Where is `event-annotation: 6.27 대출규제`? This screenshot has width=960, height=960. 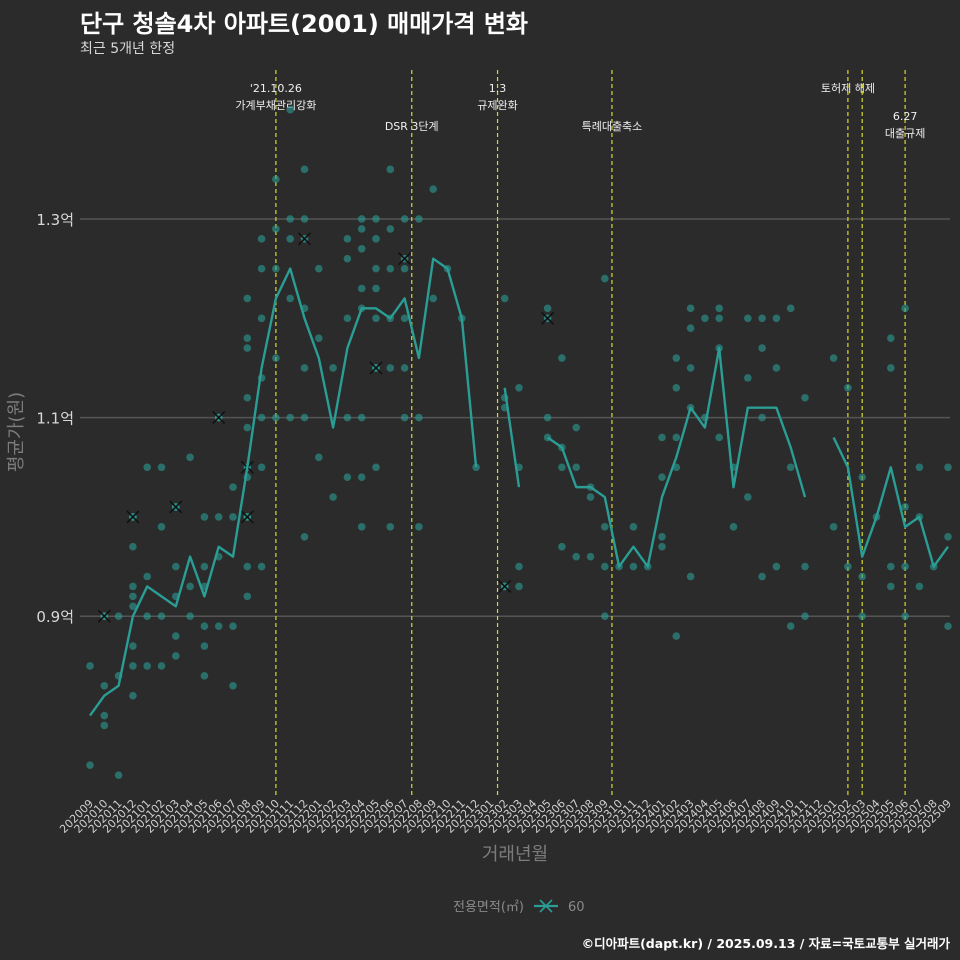
event-annotation: 6.27 대출규제 is located at coordinates (905, 125).